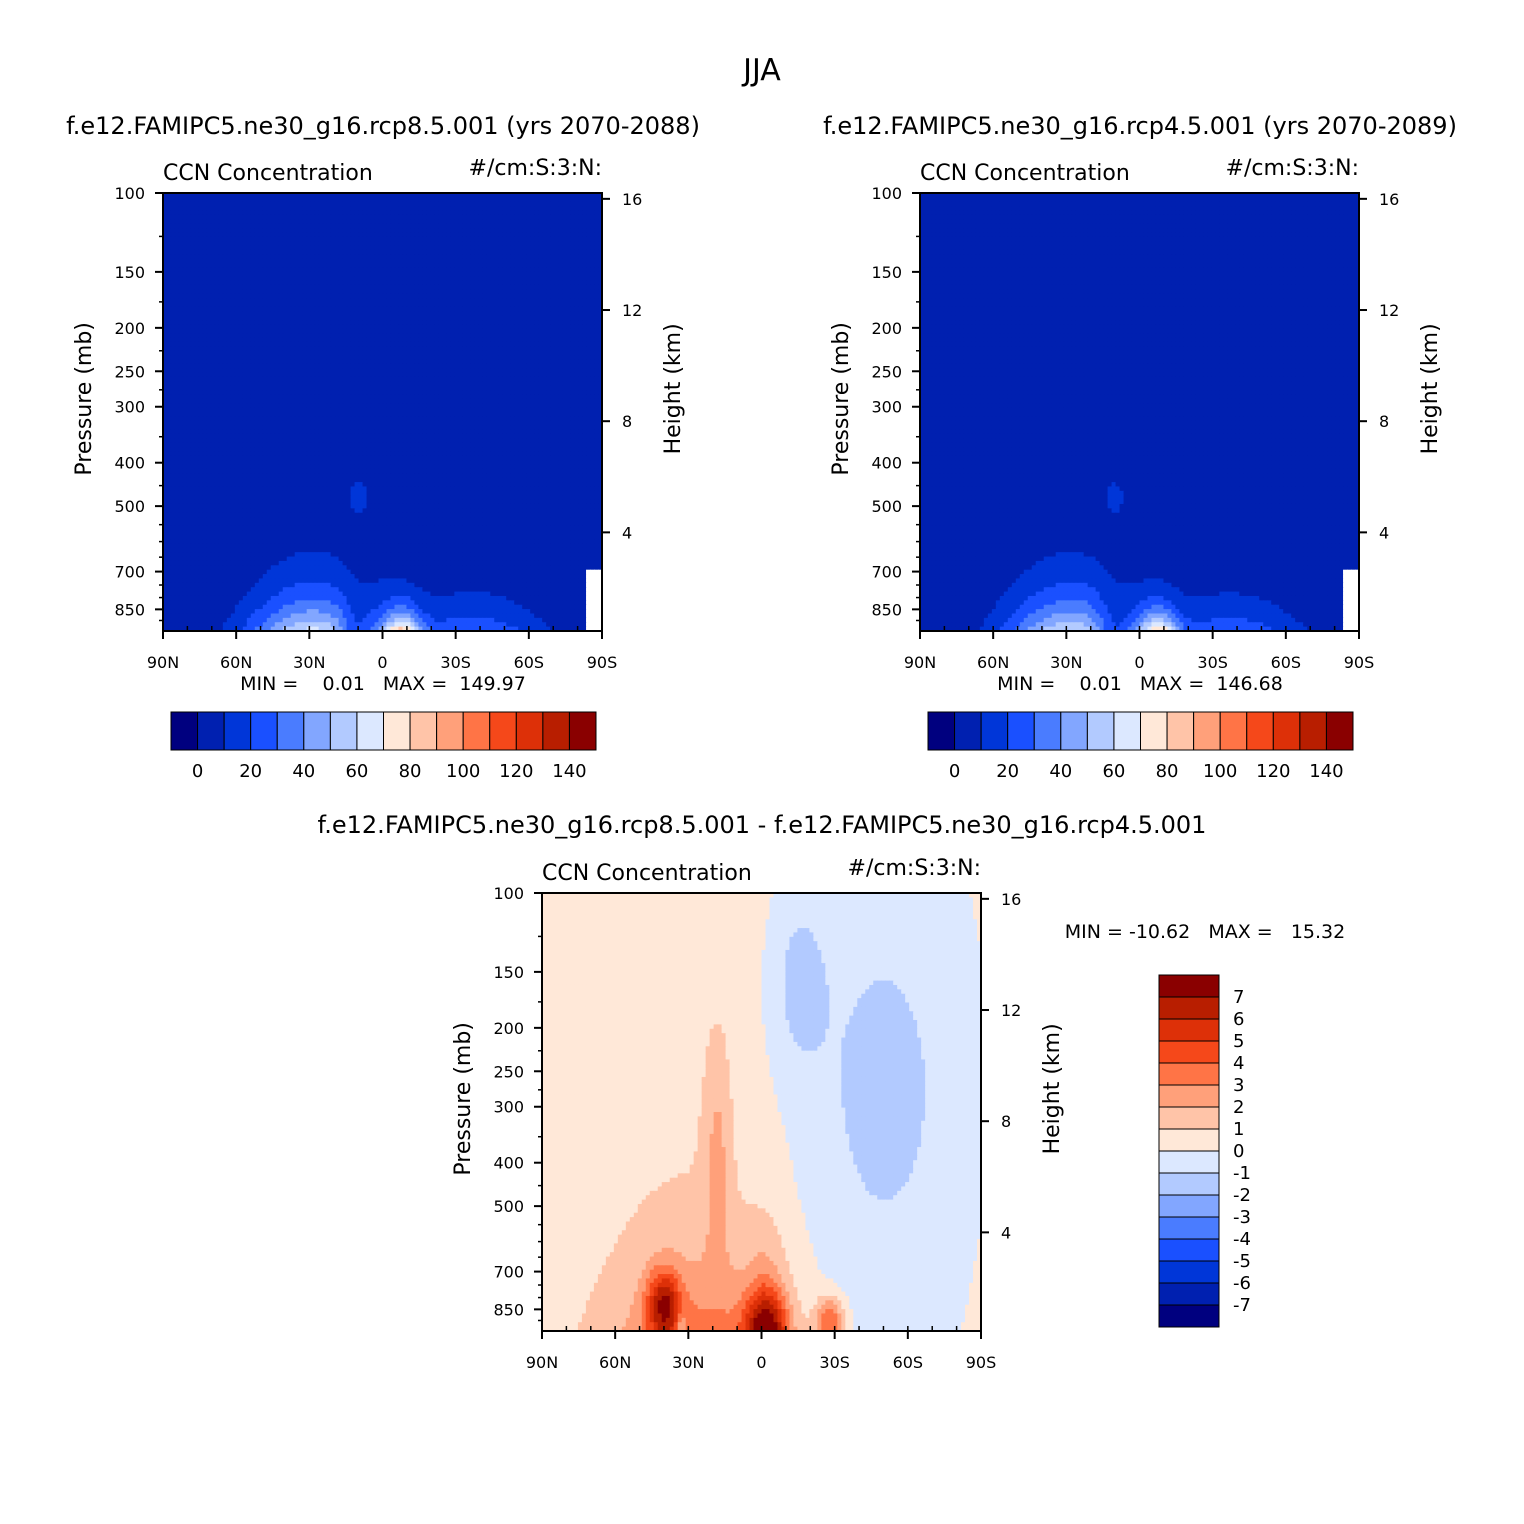 This screenshot has width=1524, height=1524. Describe the element at coordinates (1238, 1019) in the screenshot. I see `colorbar-label: 6` at that location.